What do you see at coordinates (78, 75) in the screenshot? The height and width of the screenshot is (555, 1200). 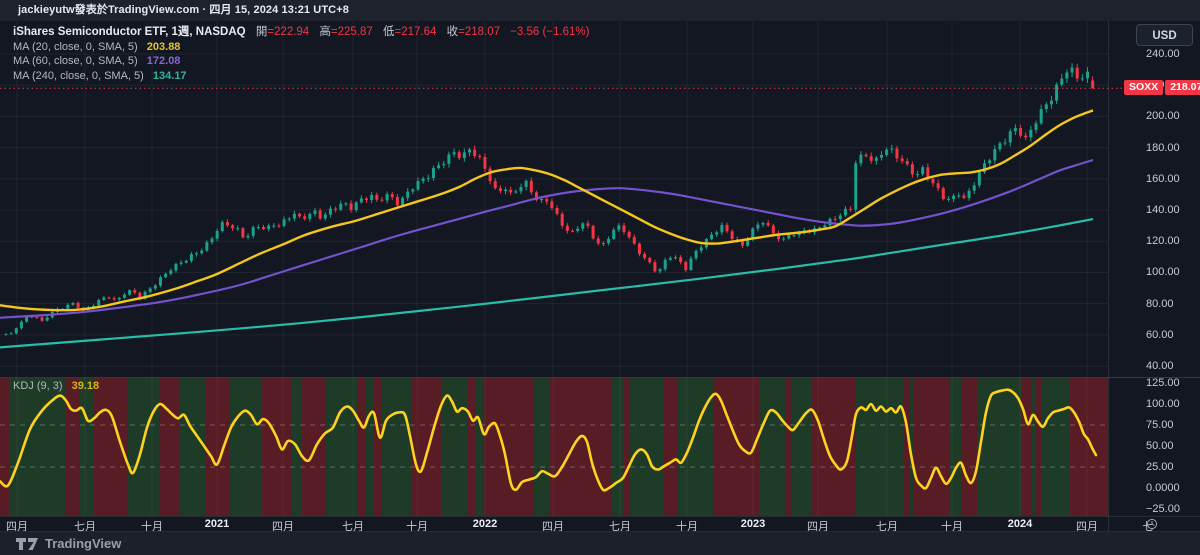 I see `ma240-label: MA (240, close, 0, SMA, 5)` at bounding box center [78, 75].